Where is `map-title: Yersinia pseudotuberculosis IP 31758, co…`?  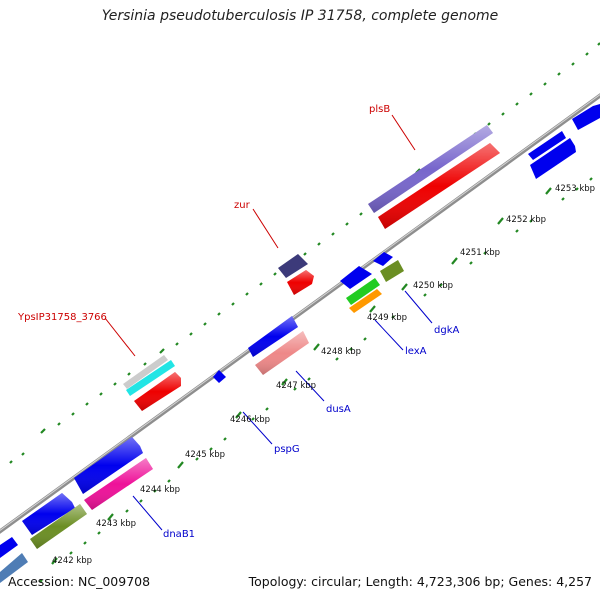
map-title: Yersinia pseudotuberculosis IP 31758, co… is located at coordinates (300, 16).